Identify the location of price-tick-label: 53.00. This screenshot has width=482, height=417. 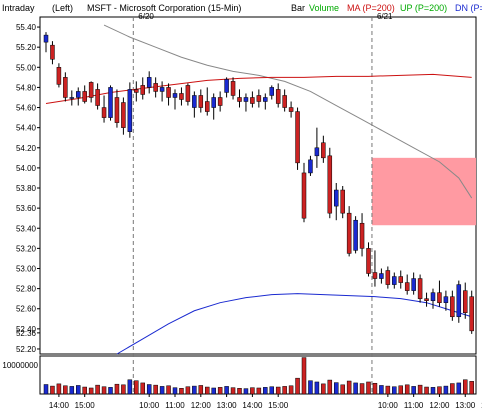
(26, 268).